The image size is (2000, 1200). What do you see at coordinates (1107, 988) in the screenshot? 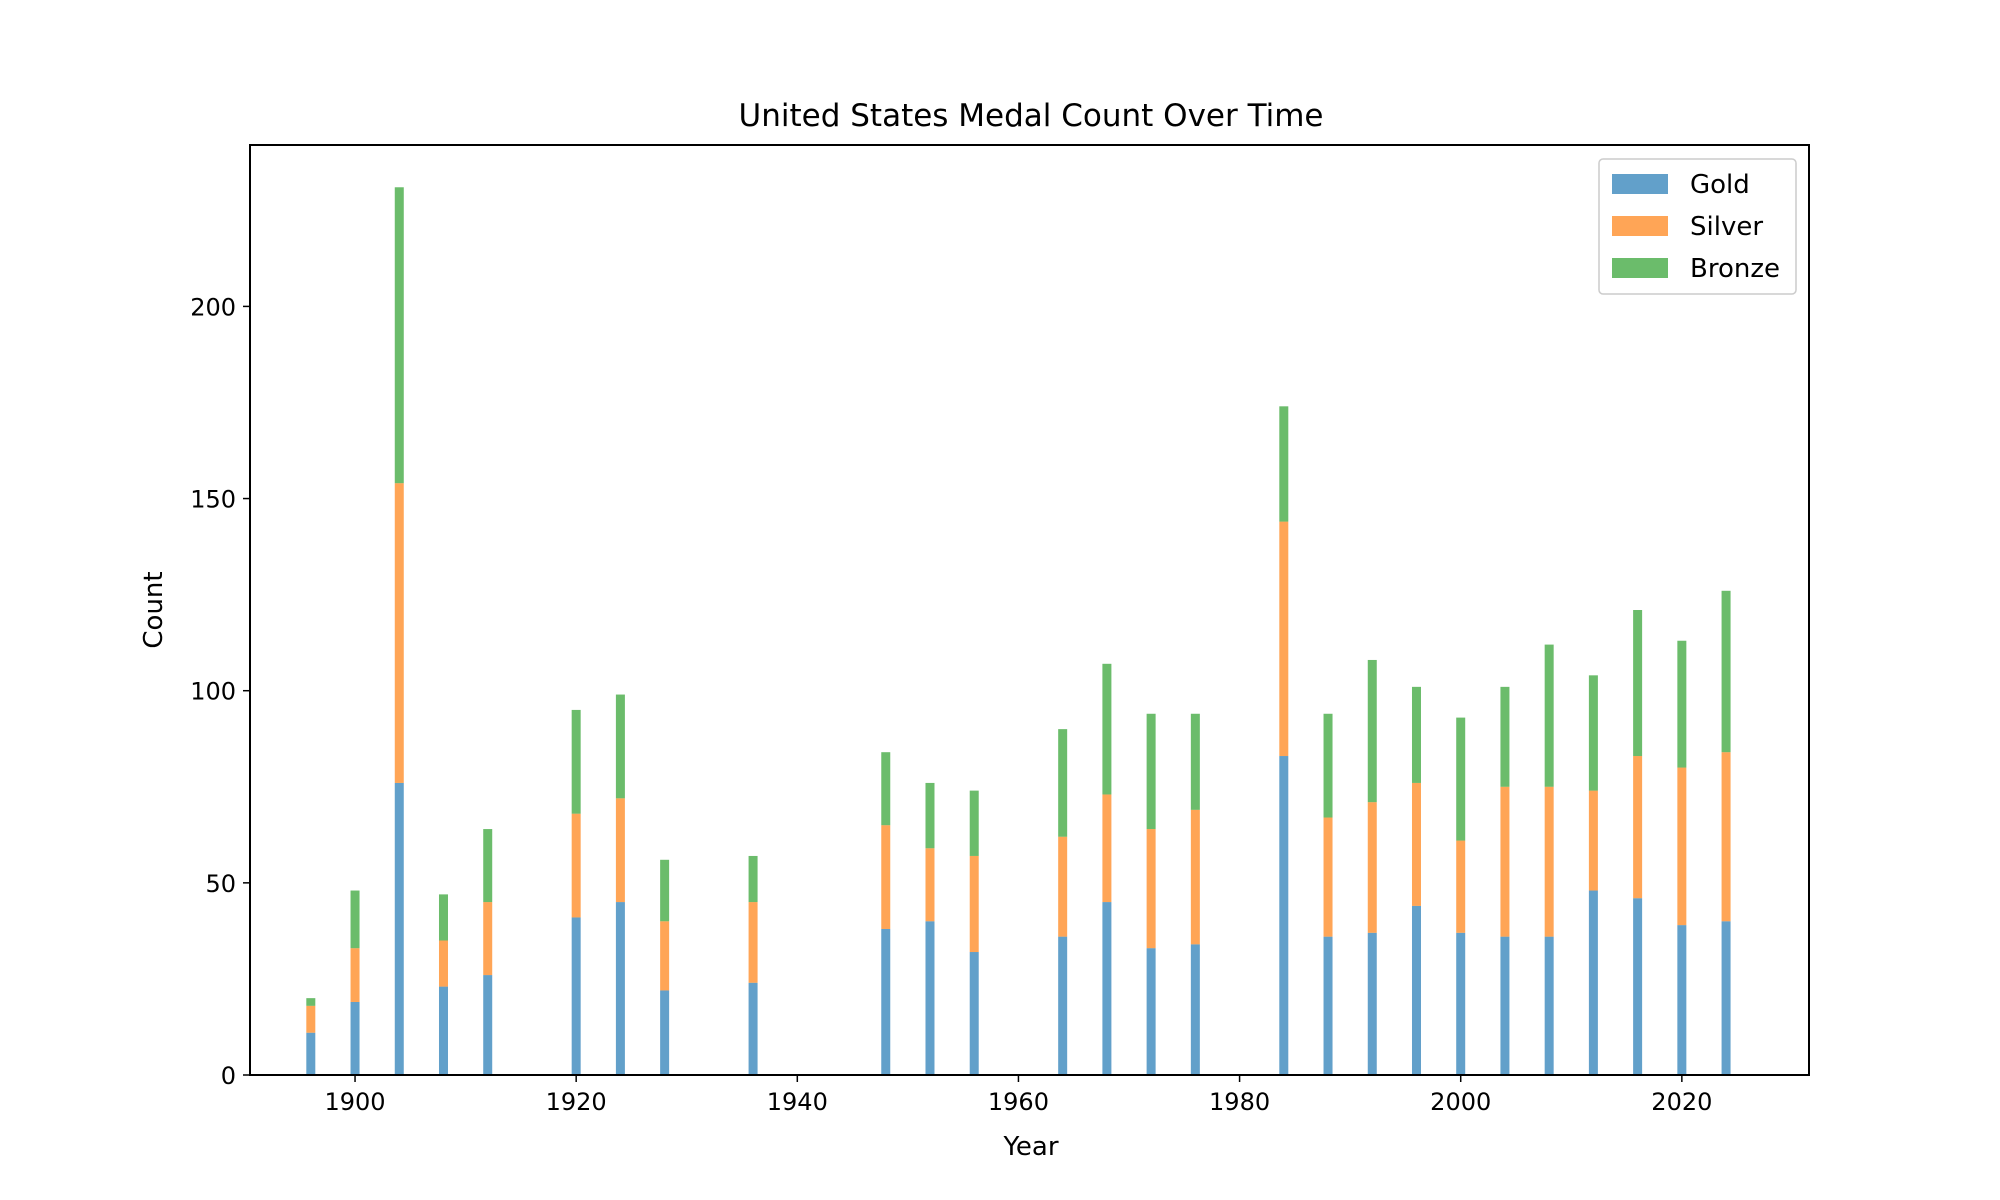
I see `bar-gold-1968` at bounding box center [1107, 988].